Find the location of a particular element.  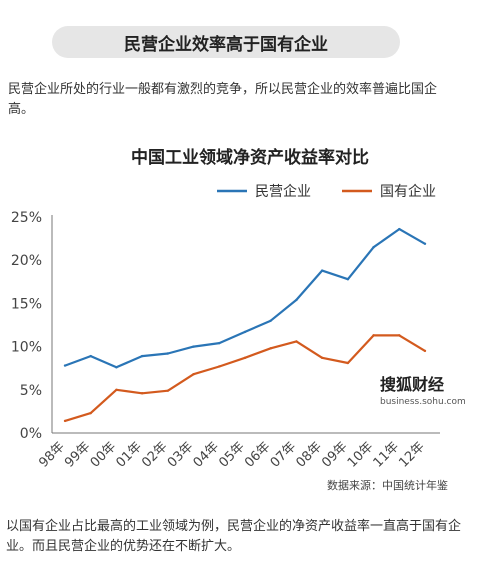

x-tick-label: 08年 is located at coordinates (308, 454).